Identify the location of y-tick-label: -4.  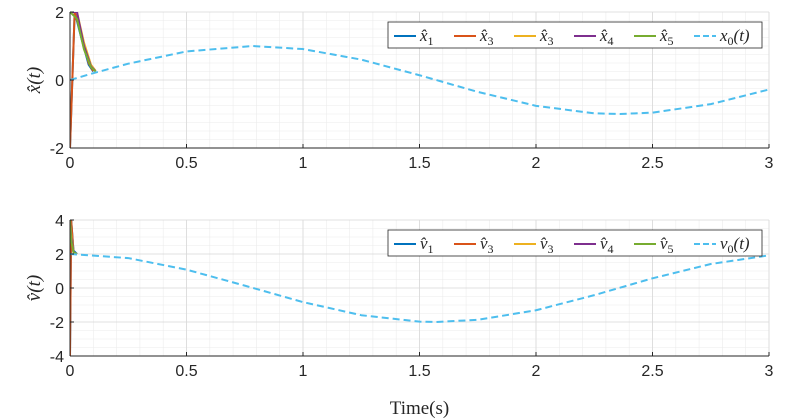
(57, 357).